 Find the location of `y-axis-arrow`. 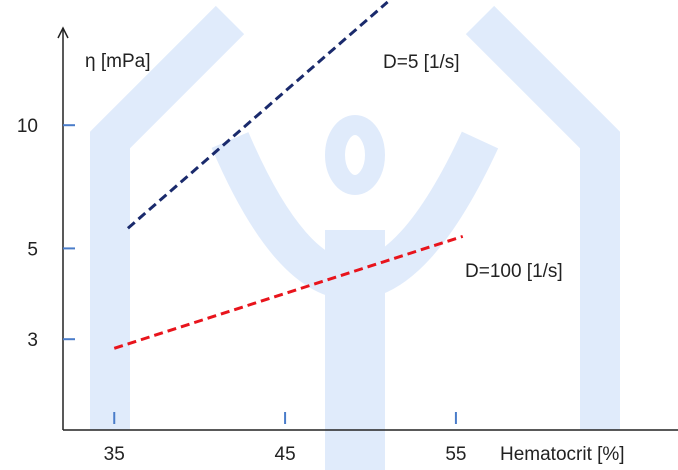

y-axis-arrow is located at coordinates (63, 32).